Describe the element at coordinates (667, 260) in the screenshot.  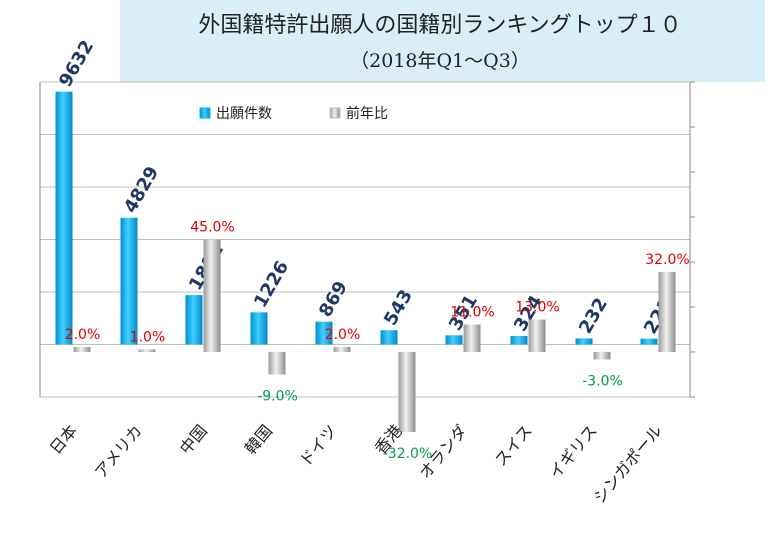
I see `value-label: 32.0%` at that location.